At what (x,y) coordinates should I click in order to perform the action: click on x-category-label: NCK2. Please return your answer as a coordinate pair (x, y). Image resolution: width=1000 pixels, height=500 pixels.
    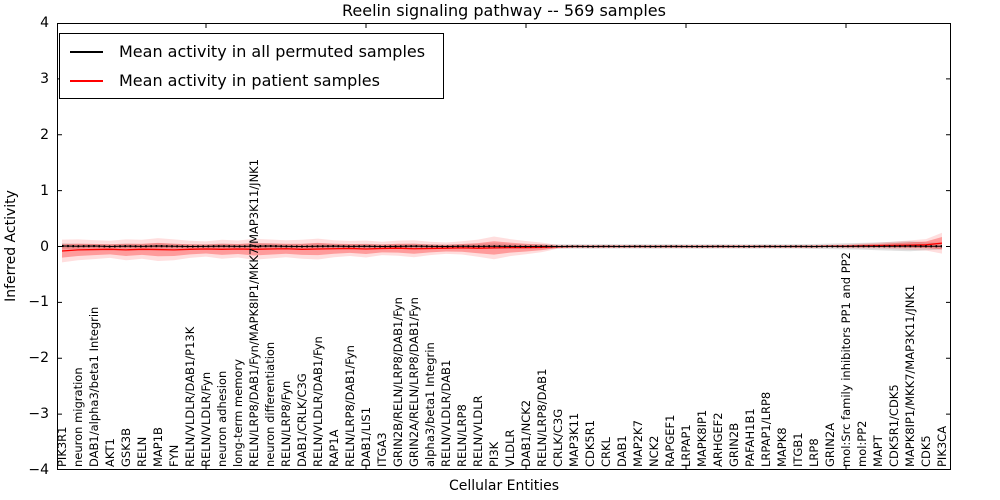
    Looking at the image, I should click on (653, 451).